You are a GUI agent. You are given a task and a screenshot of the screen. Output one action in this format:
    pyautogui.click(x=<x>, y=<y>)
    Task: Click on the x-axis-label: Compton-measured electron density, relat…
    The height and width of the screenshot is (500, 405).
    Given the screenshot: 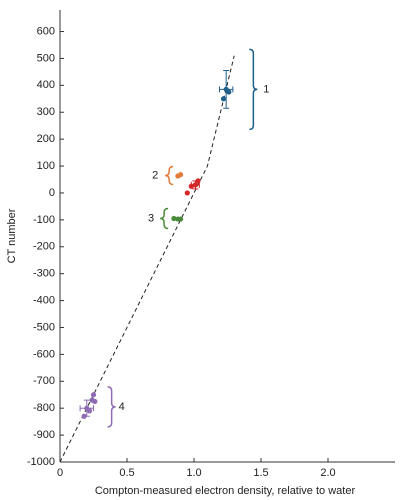 What is the action you would take?
    pyautogui.click(x=225, y=491)
    